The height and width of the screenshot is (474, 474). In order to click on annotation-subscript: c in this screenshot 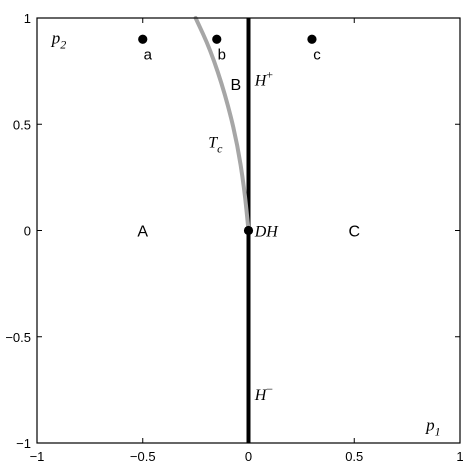, I will do `click(220, 148)`.